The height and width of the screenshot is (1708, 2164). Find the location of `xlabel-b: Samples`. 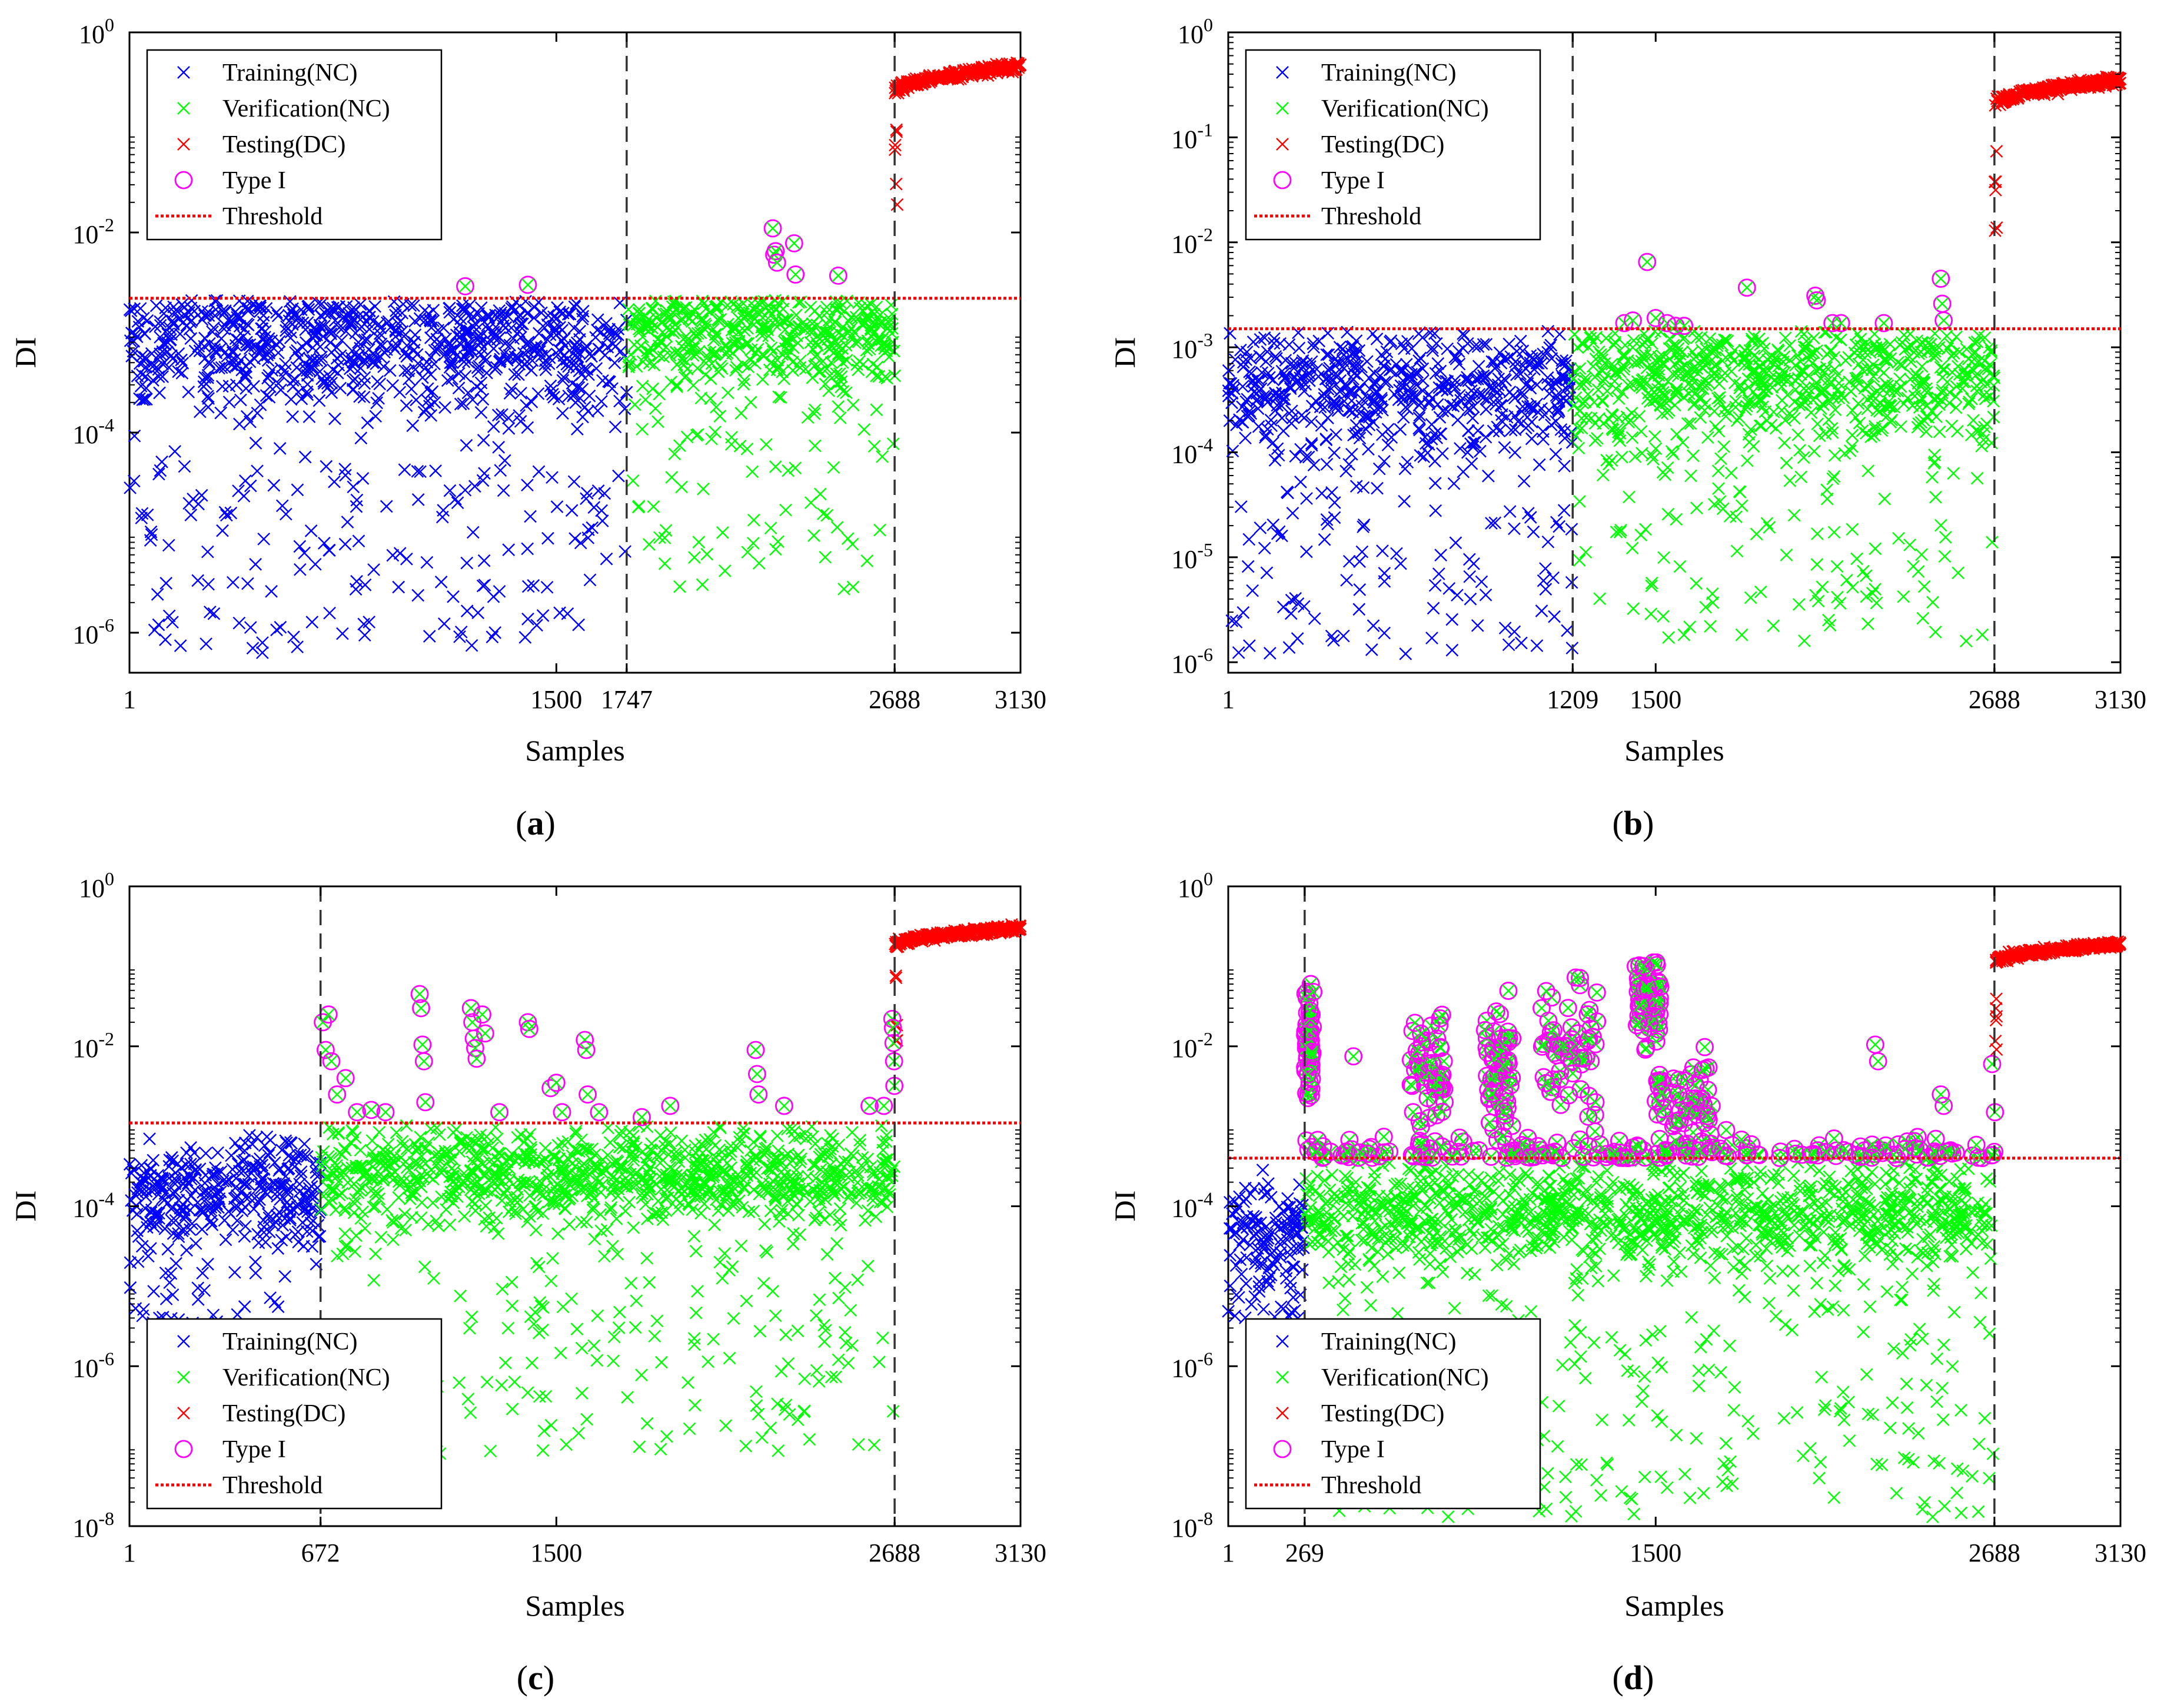

xlabel-b: Samples is located at coordinates (1674, 750).